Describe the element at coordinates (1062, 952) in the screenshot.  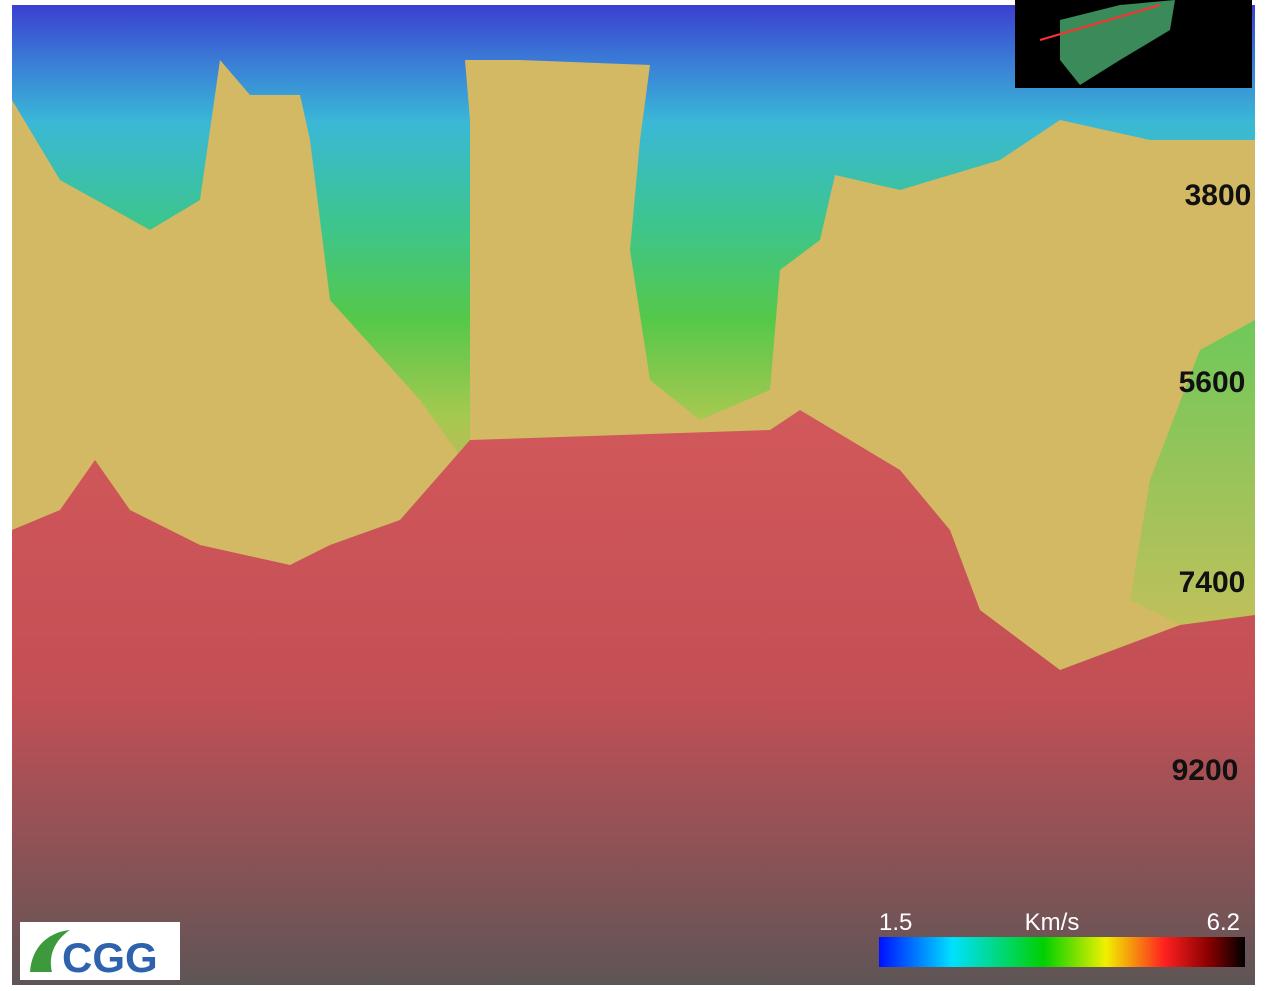
I see `colorbar` at that location.